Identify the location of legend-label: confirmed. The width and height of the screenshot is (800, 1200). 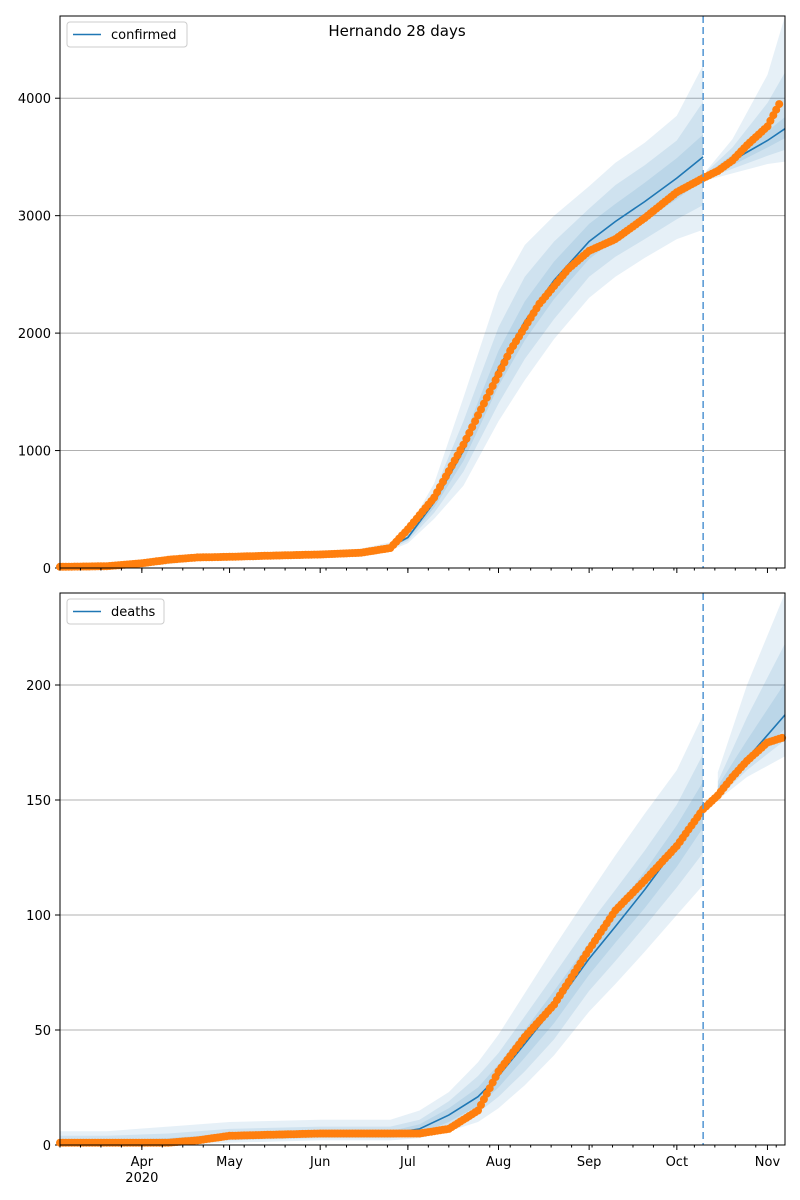
(144, 35).